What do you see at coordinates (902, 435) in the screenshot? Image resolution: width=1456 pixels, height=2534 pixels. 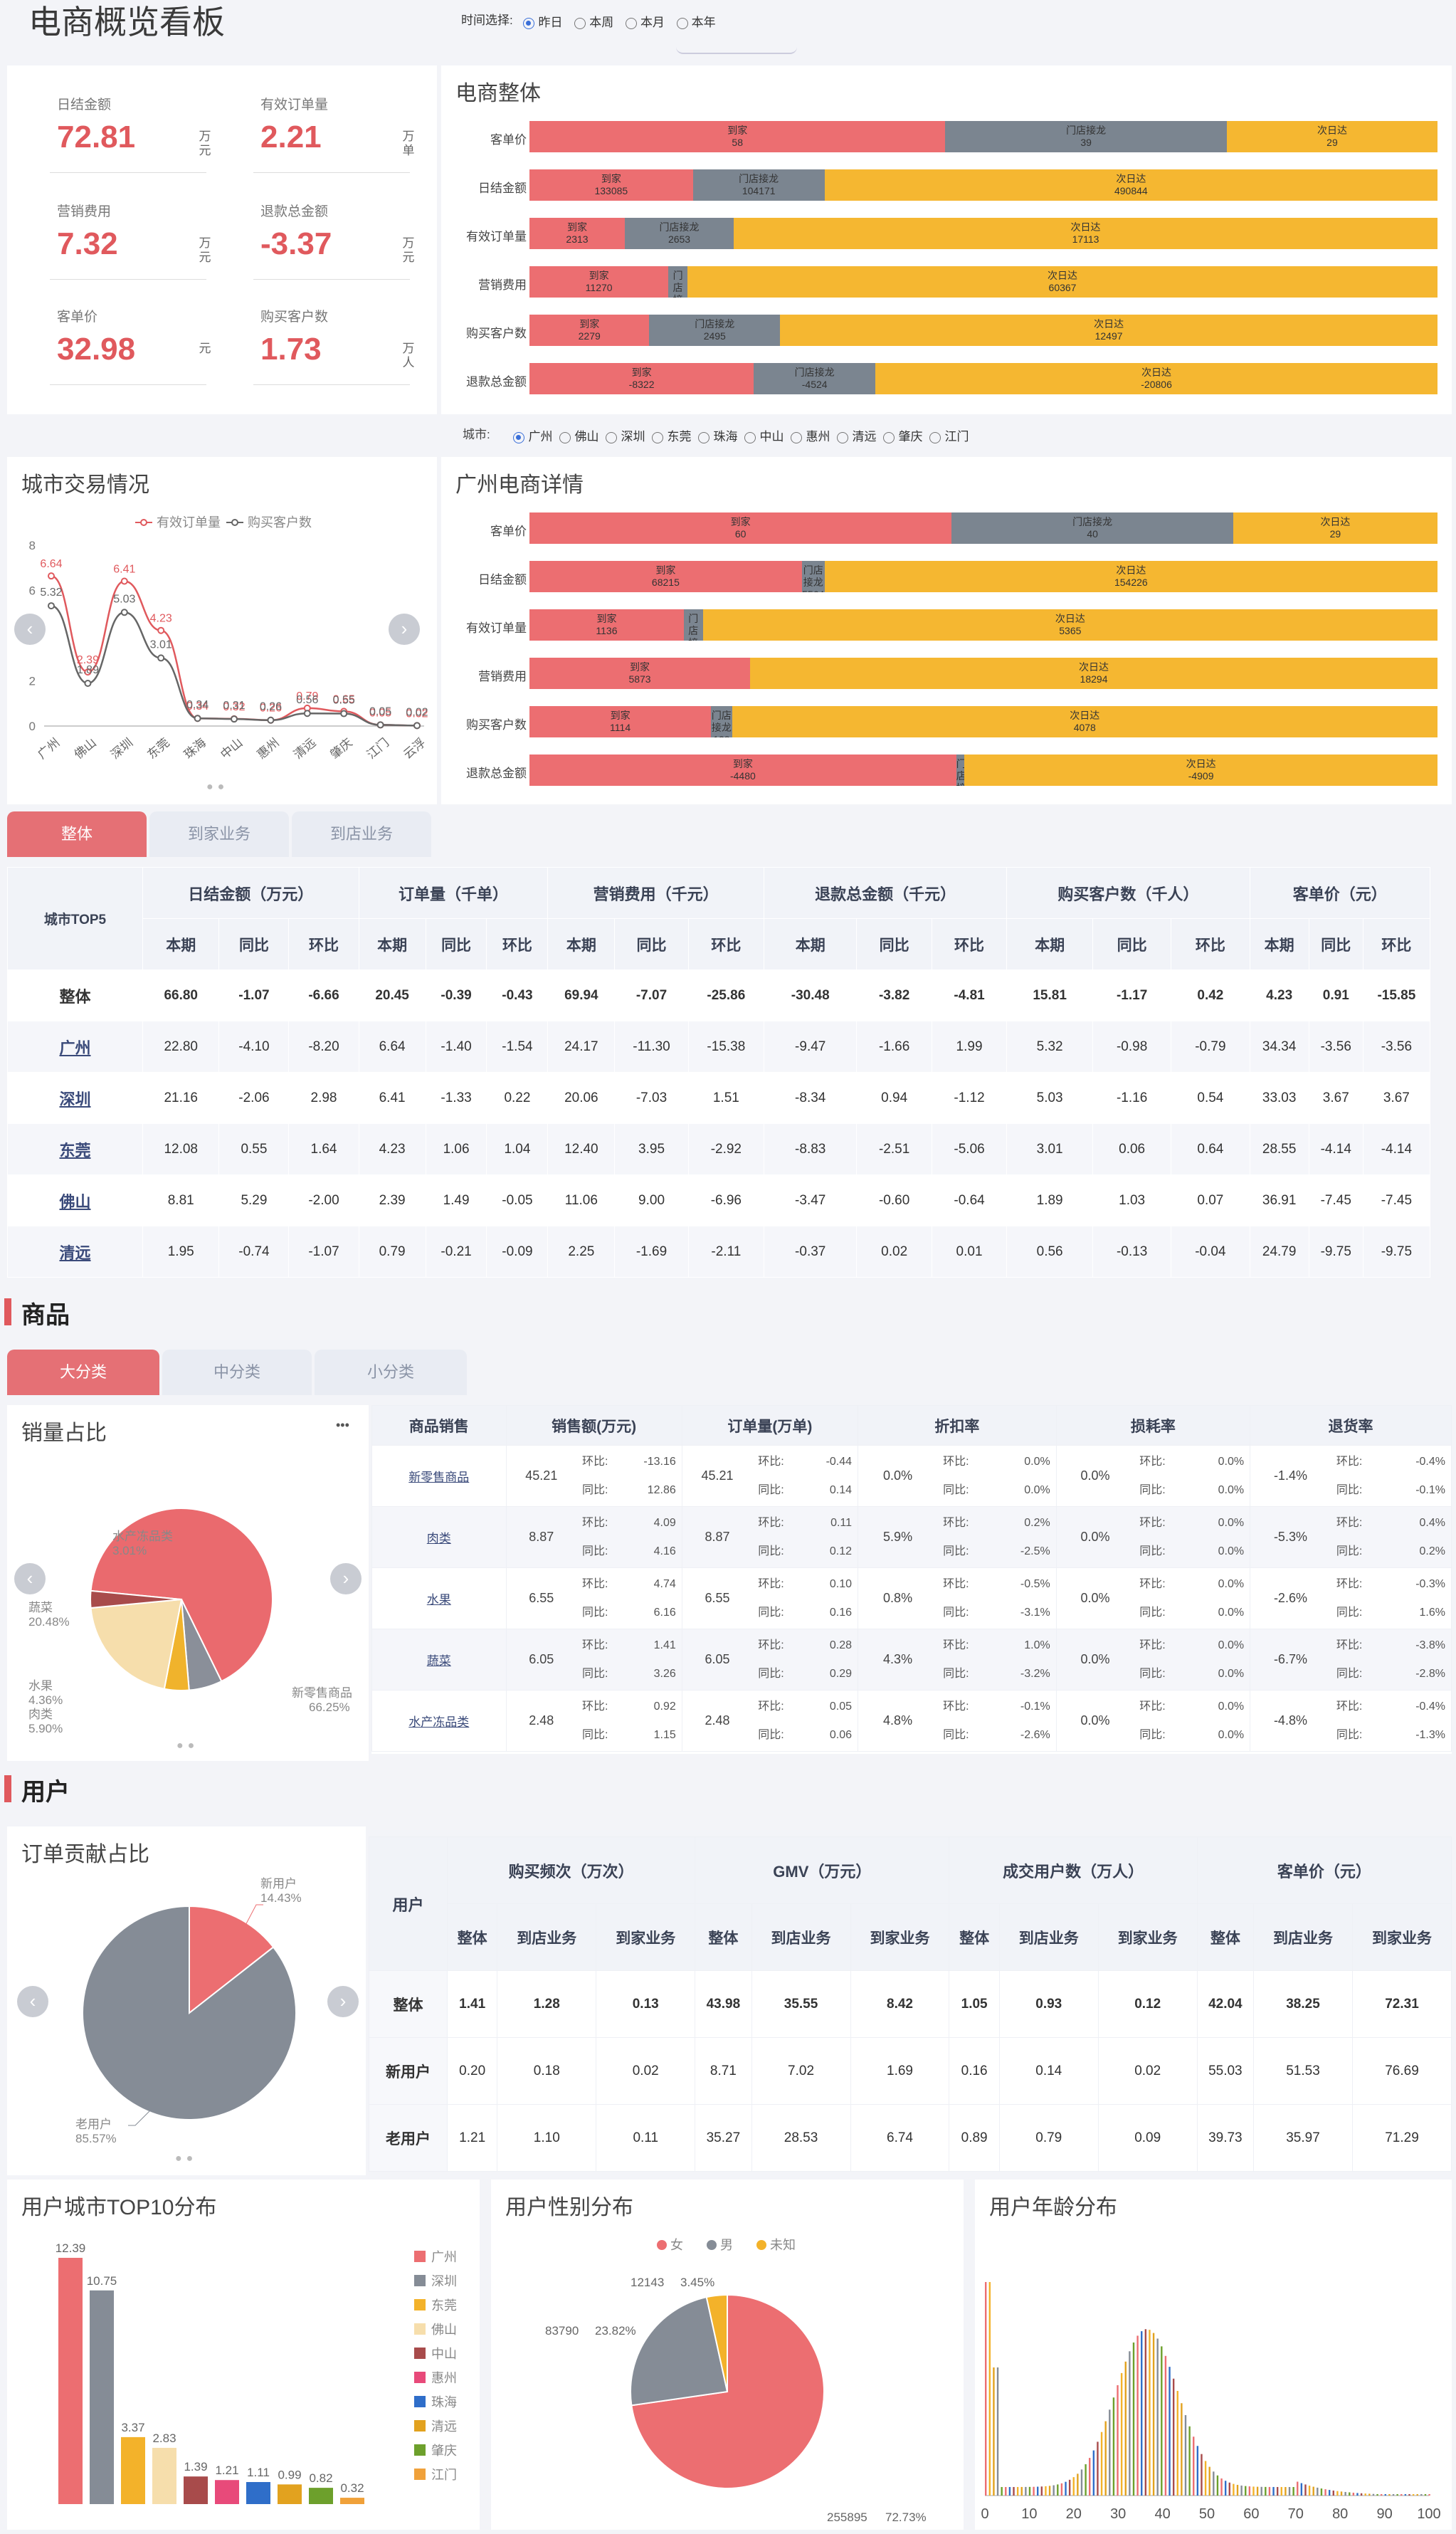 I see `city-option: 肇庆` at bounding box center [902, 435].